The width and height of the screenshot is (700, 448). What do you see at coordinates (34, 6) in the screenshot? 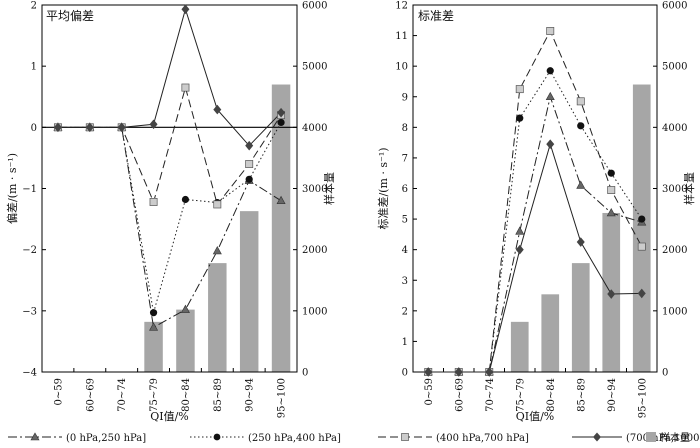
I see `y-tick-label-6: 2` at bounding box center [34, 6].